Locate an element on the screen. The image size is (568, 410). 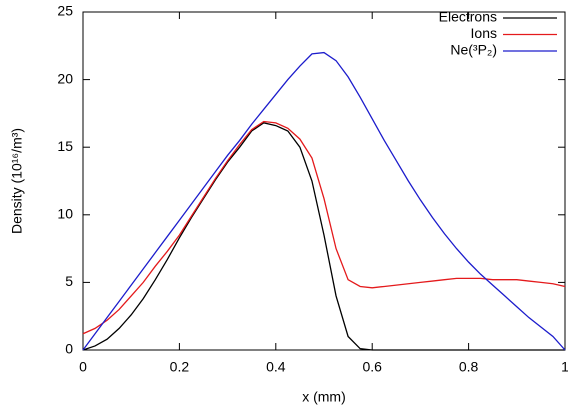
legend-label: Ne(³P₂) is located at coordinates (473, 50).